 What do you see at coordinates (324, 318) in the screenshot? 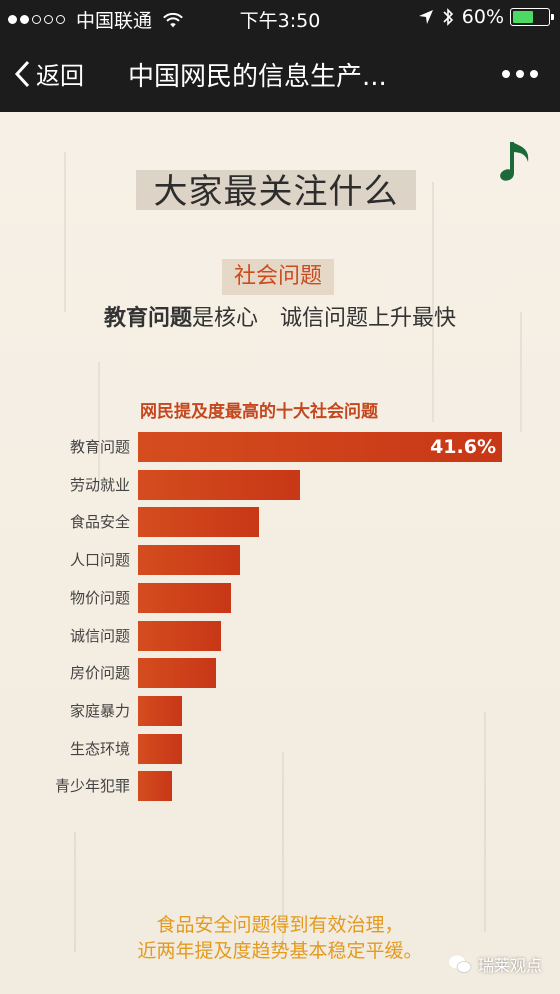
I see `subheading-rest: 是核心 诚信问题上升最快` at bounding box center [324, 318].